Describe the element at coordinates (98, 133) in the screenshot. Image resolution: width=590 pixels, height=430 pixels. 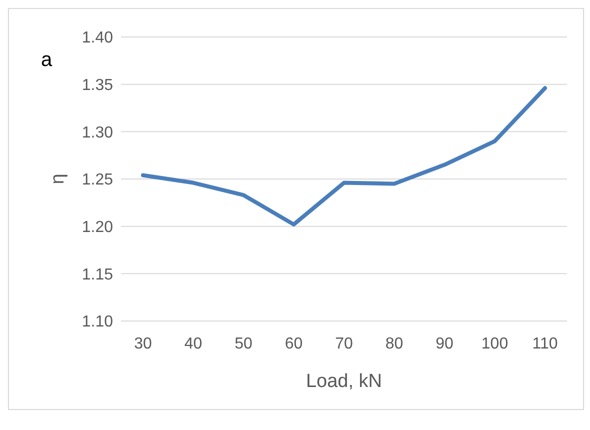
I see `y-tick-label: 1.30` at that location.